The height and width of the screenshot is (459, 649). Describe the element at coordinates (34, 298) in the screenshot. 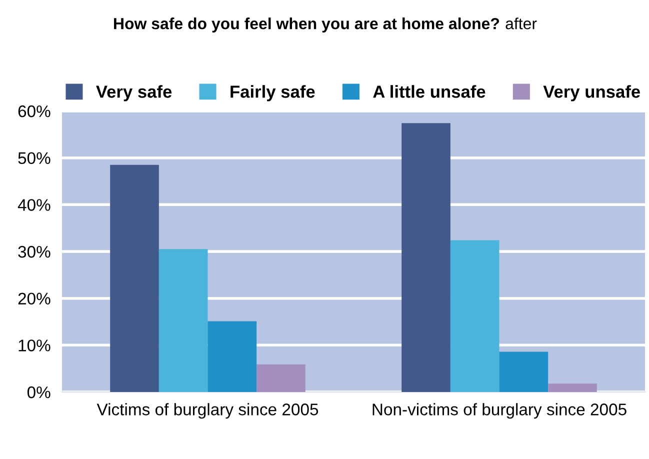

I see `y-tick-label: 20%` at that location.